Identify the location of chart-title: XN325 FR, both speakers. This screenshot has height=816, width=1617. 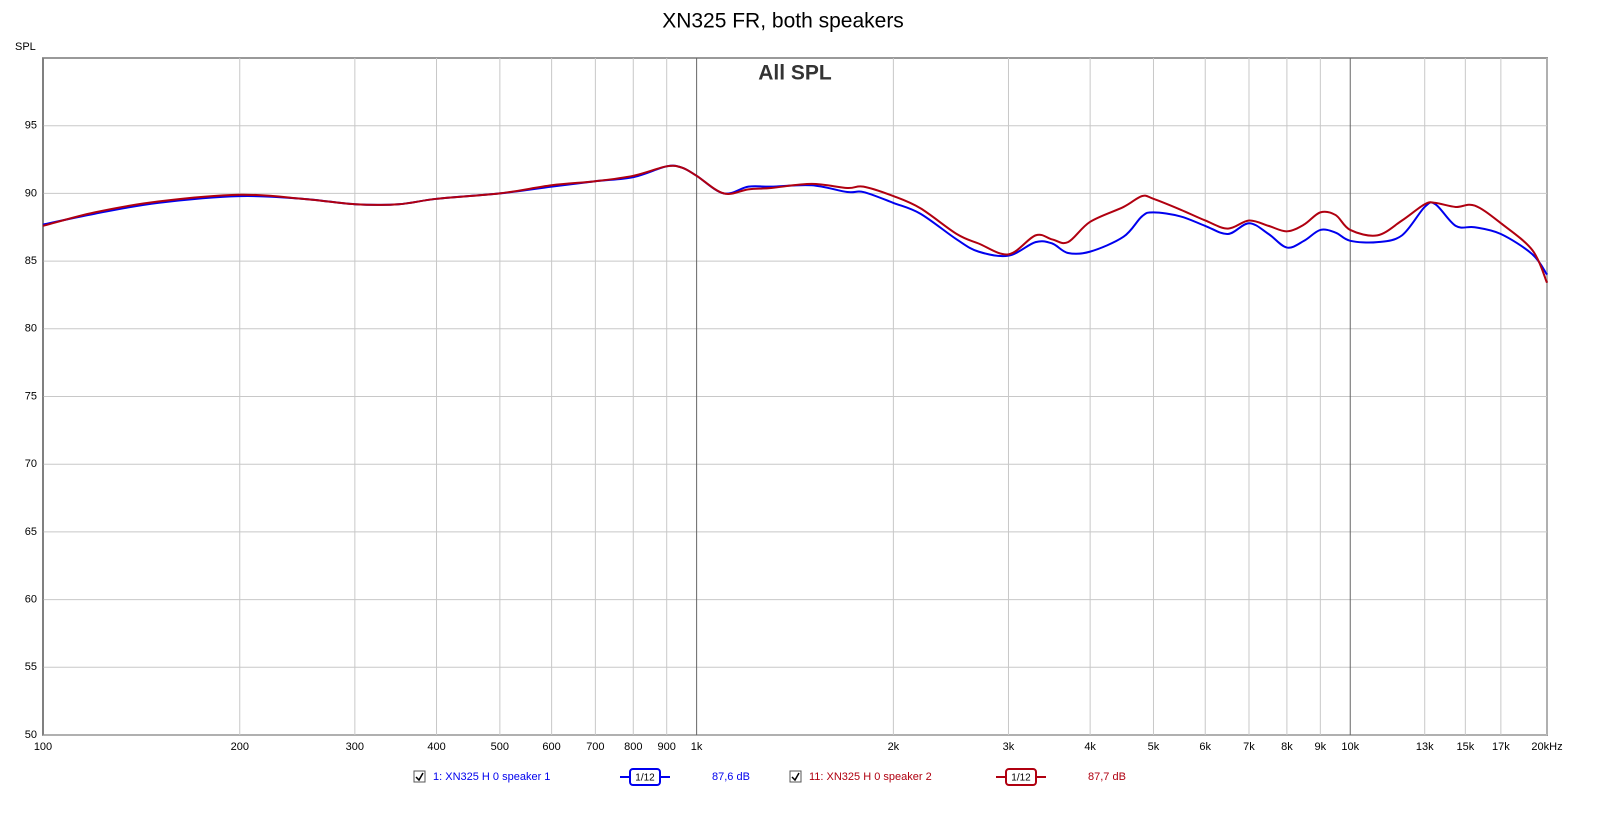
(783, 21).